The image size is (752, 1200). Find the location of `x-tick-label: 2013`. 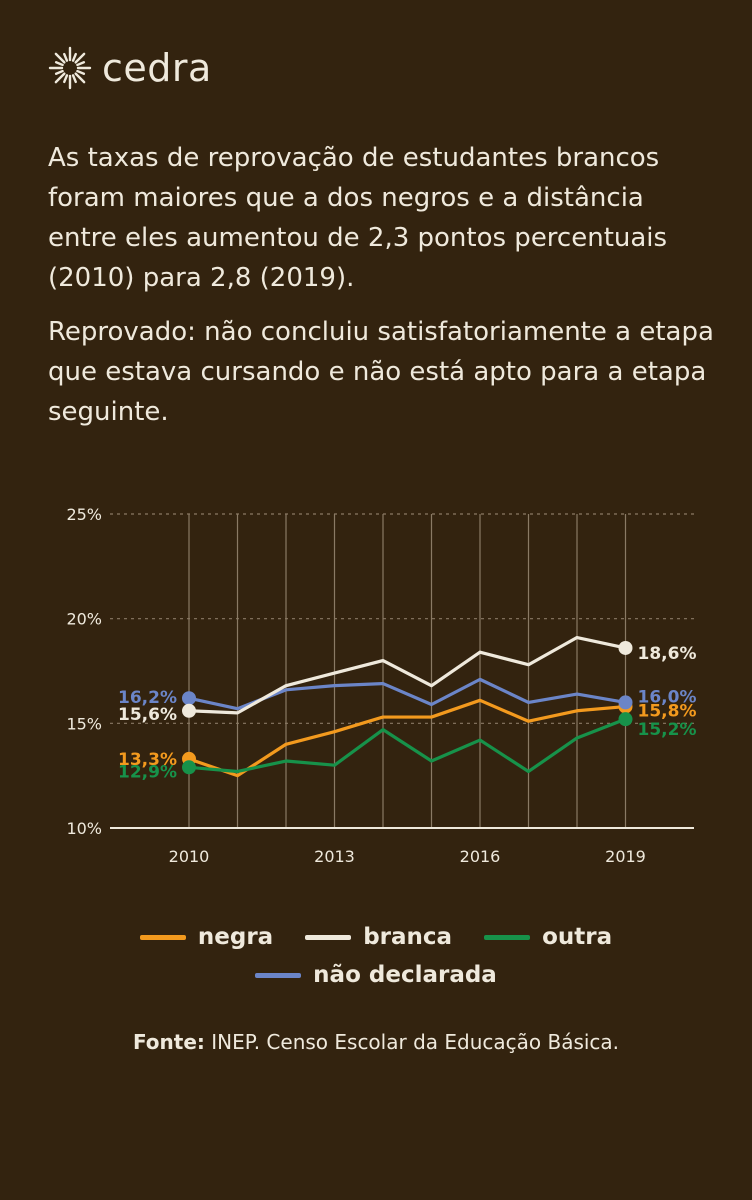

x-tick-label: 2013 is located at coordinates (334, 856).